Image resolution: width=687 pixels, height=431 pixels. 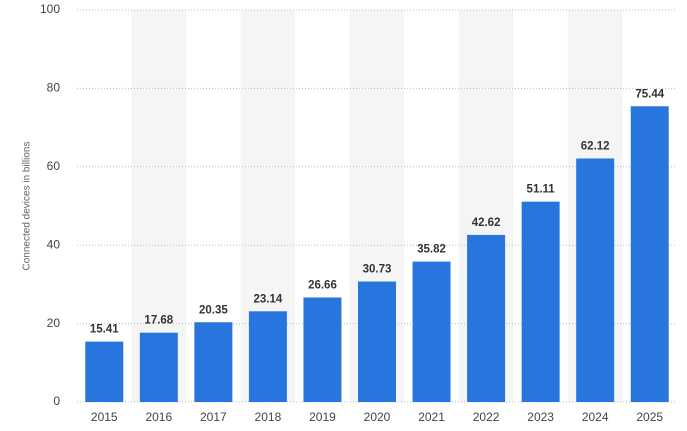 What do you see at coordinates (213, 417) in the screenshot?
I see `x-tick-label: 2017` at bounding box center [213, 417].